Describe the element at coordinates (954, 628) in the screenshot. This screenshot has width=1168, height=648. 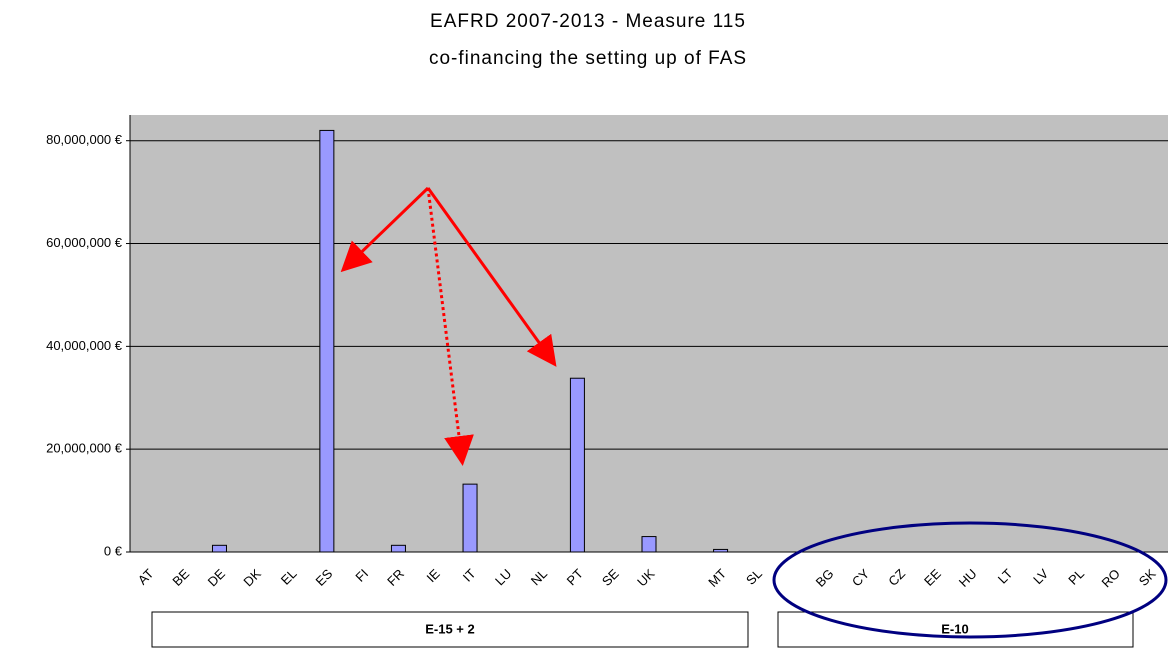
I see `group-label: E-10` at that location.